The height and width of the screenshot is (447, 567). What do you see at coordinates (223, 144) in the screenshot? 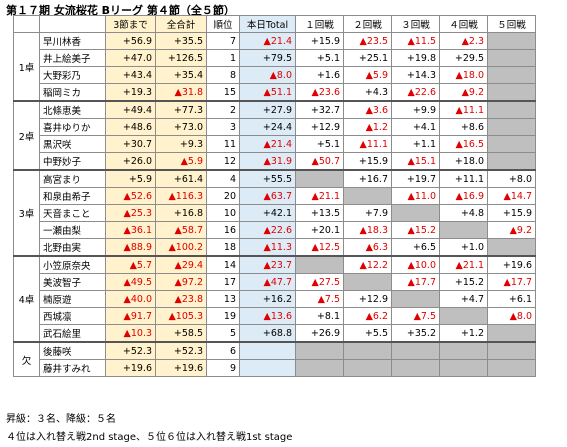
I see `rank-cell: 11` at bounding box center [223, 144].